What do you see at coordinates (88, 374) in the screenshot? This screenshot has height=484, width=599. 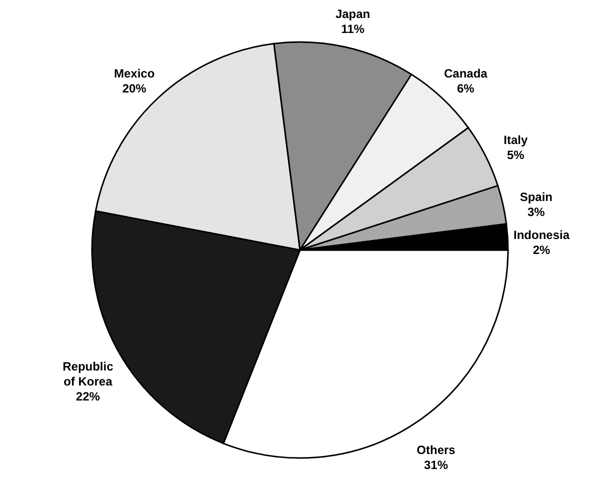 I see `slice-label: Republic of Korea` at bounding box center [88, 374].